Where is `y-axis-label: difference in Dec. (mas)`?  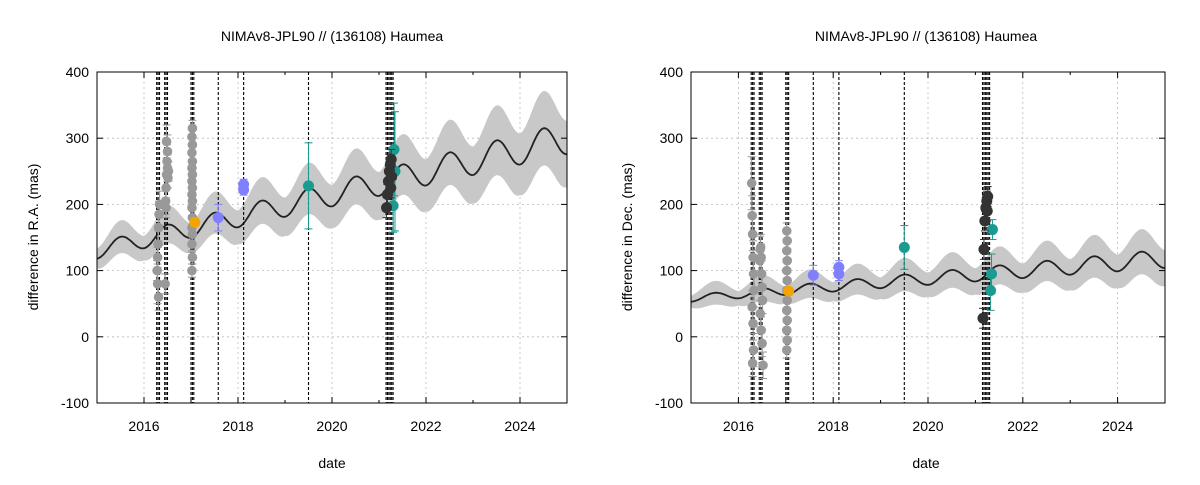 y-axis-label: difference in Dec. (mas) is located at coordinates (627, 237).